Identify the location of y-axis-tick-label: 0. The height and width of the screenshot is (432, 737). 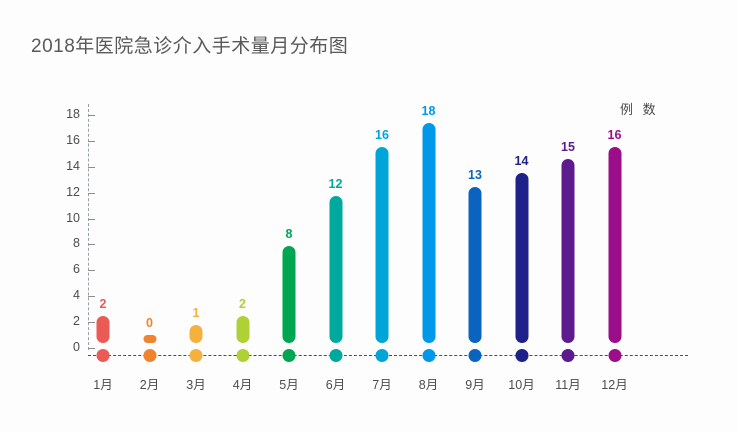
(76, 347).